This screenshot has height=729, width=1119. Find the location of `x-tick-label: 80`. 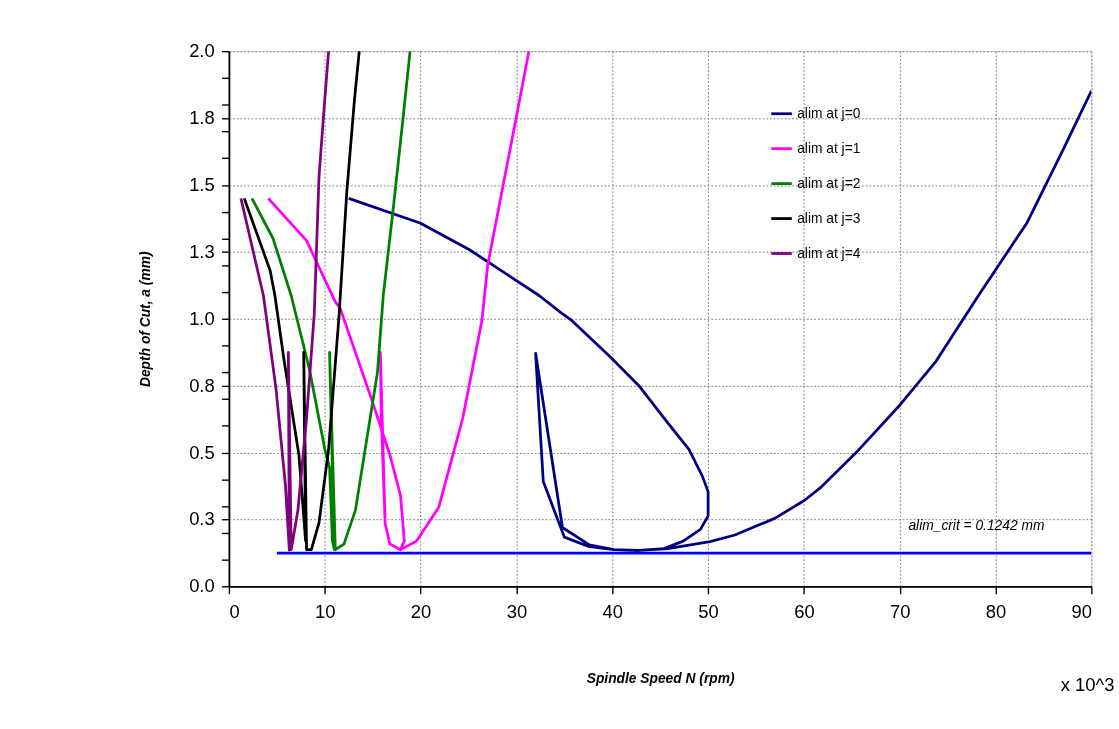

x-tick-label: 80 is located at coordinates (996, 612).